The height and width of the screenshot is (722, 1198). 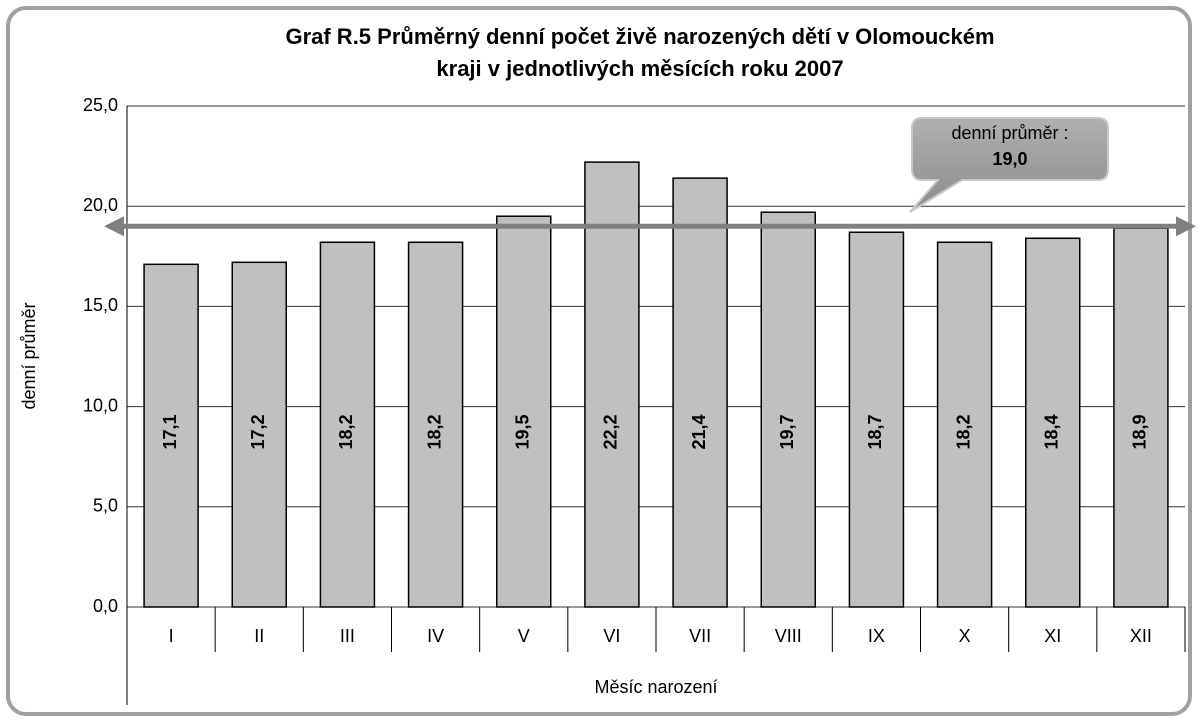 I want to click on x-tick-label: VII, so click(x=700, y=636).